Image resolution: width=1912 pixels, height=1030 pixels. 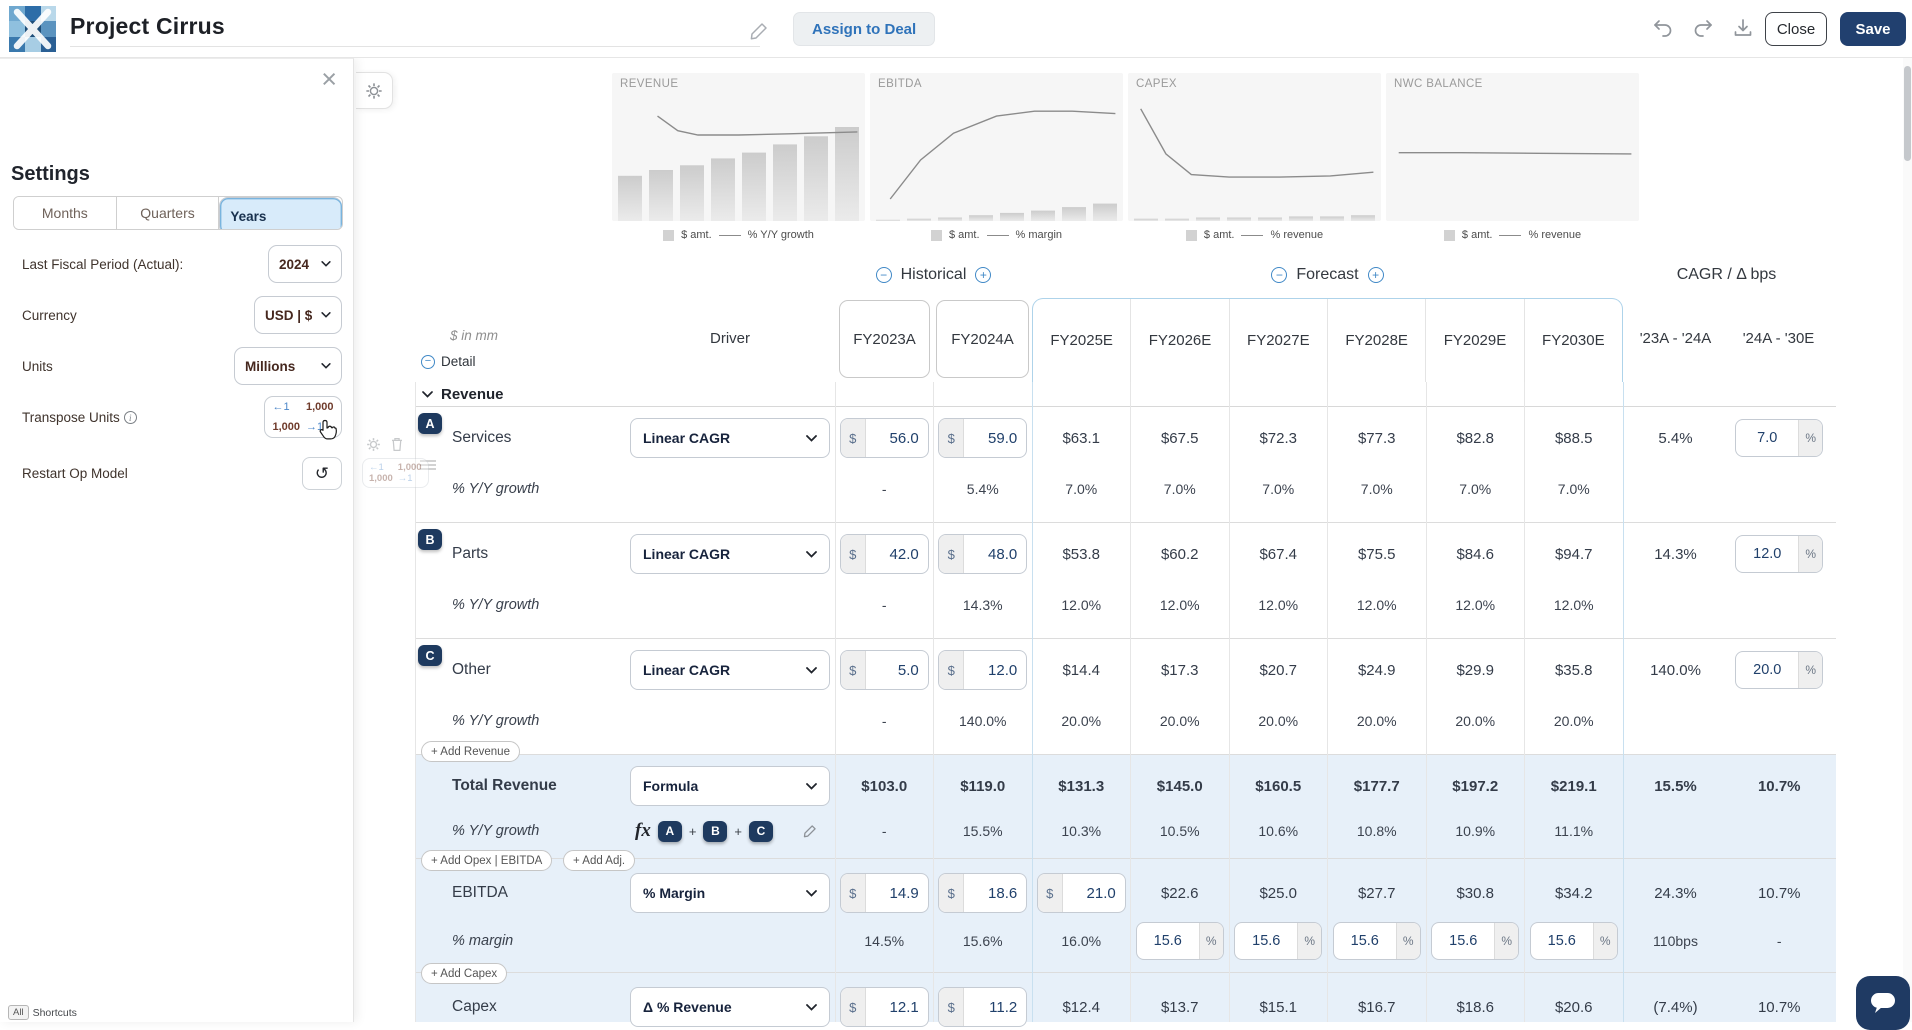 I want to click on col-fy2029e: FY2029E, so click(x=1474, y=340).